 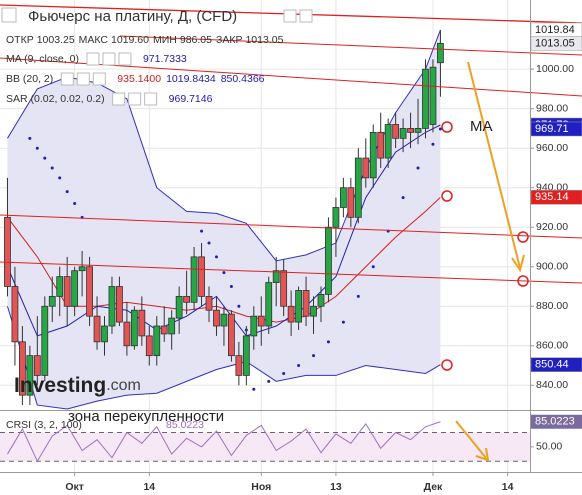 I want to click on ohlc-label: ОТКР, so click(x=20, y=40).